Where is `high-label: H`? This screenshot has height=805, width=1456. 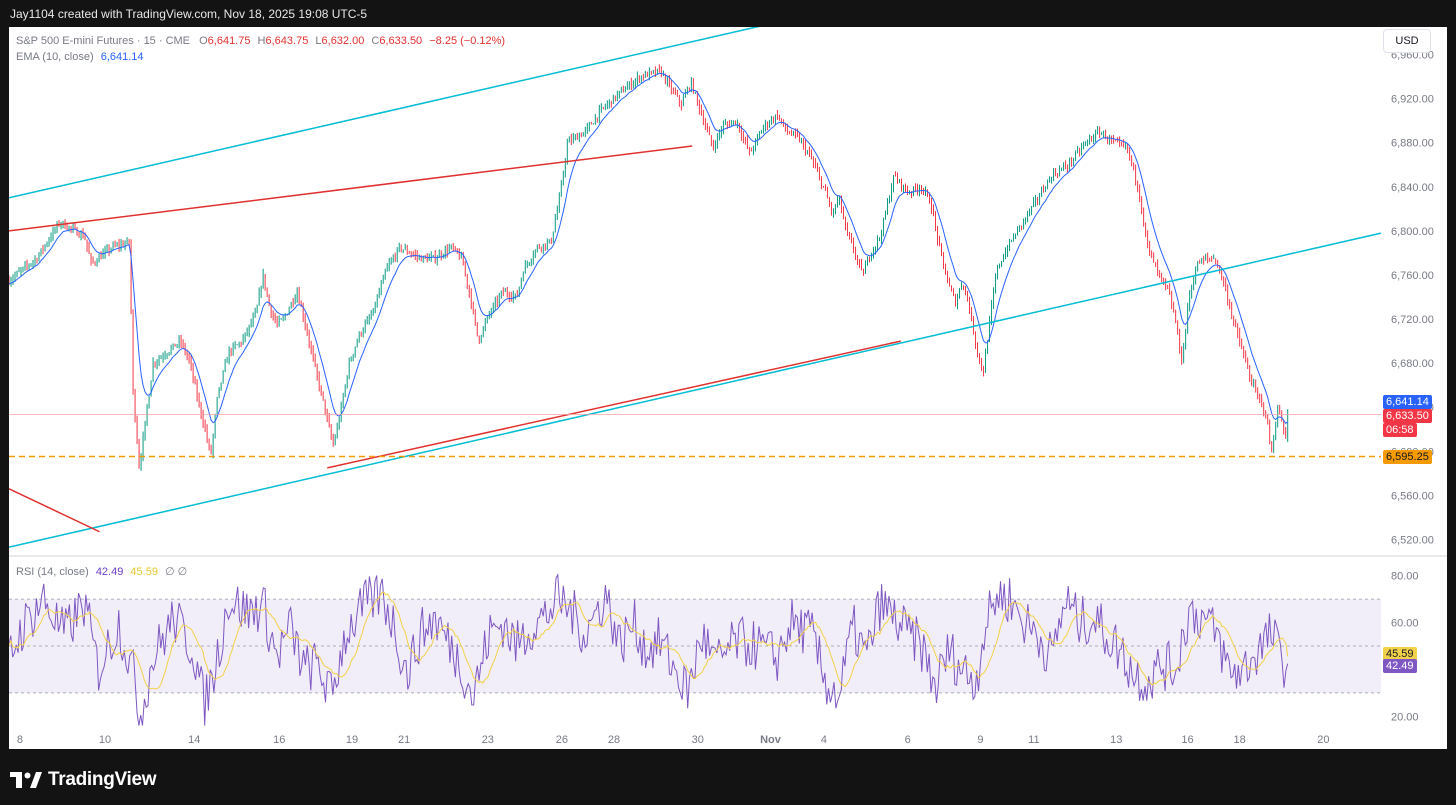 high-label: H is located at coordinates (261, 41).